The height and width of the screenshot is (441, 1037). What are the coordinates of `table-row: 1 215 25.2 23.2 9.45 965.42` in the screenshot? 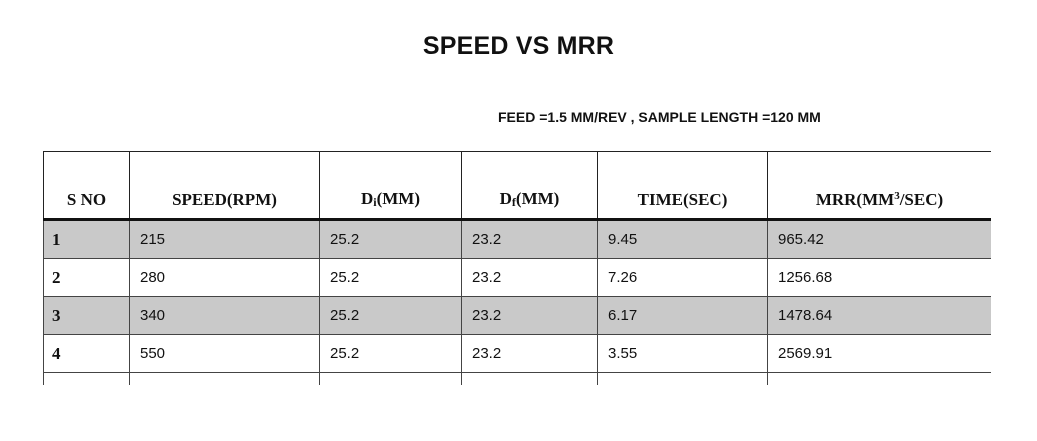 It's located at (517, 239).